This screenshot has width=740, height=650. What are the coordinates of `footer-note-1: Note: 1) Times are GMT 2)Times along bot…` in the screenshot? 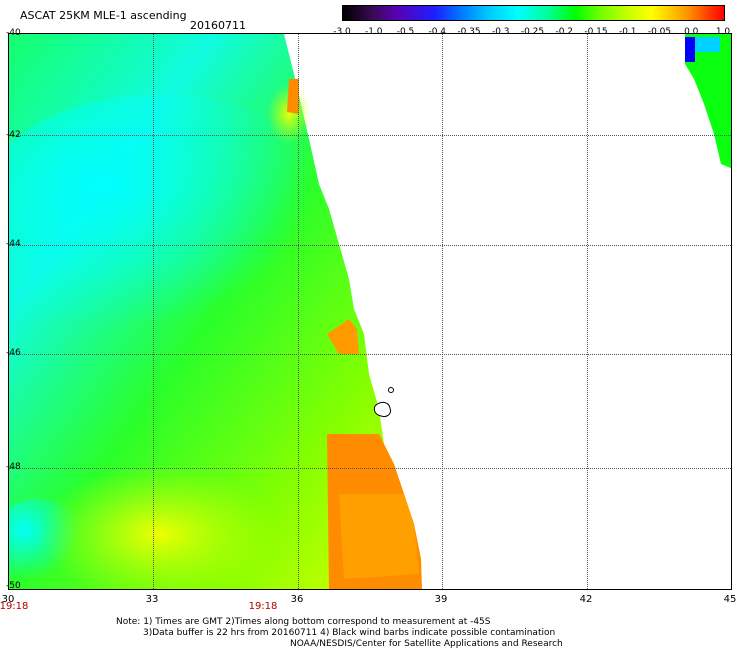 It's located at (303, 622).